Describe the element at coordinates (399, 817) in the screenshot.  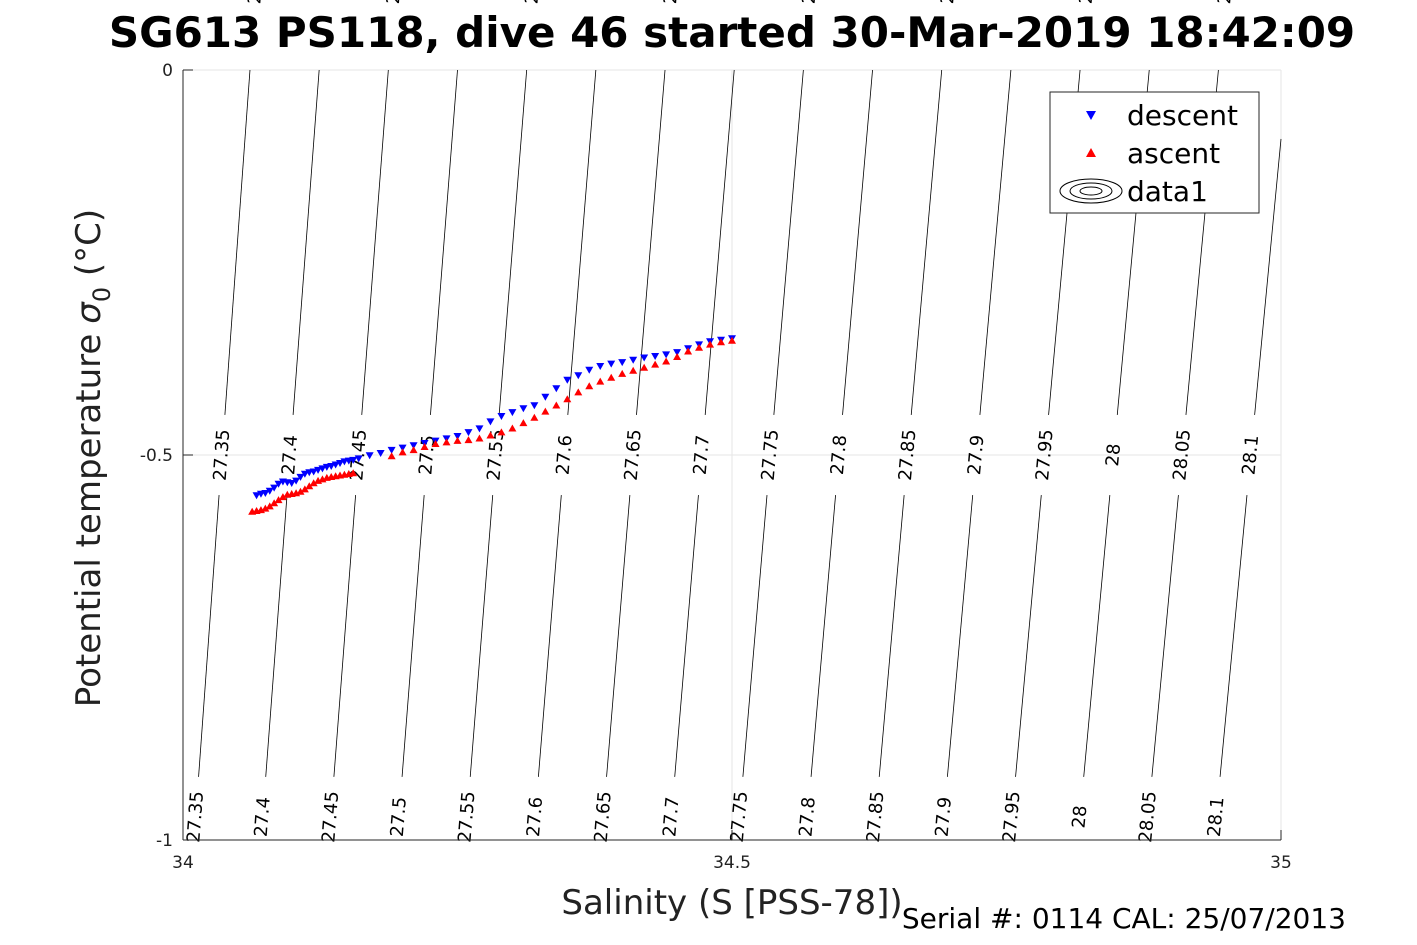
I see `contour-label: 27.5` at that location.